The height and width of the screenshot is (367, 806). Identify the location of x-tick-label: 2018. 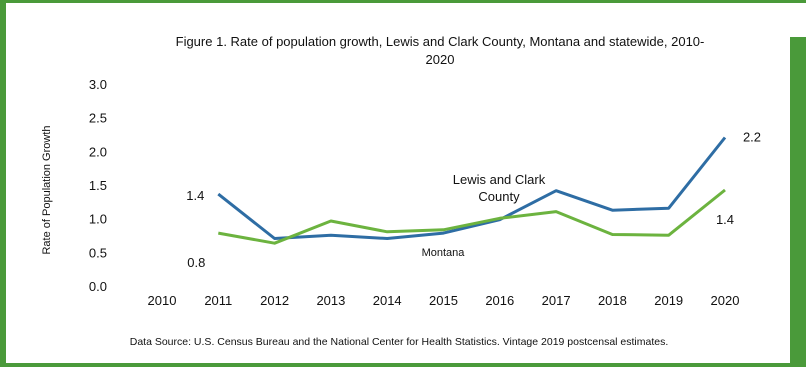
(612, 300).